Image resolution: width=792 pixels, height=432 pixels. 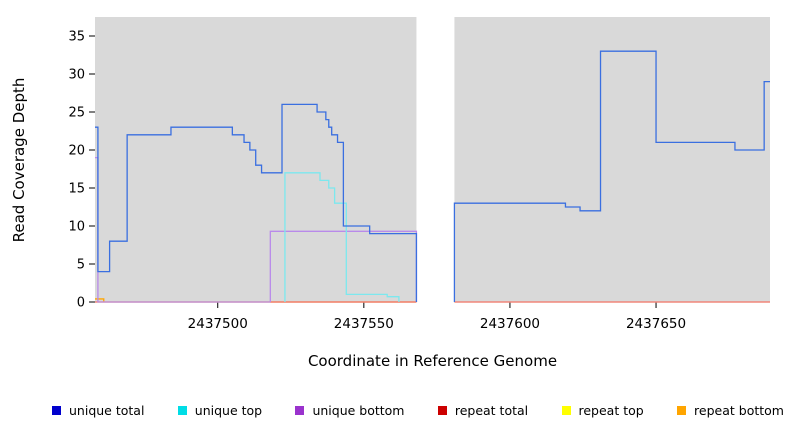 What do you see at coordinates (611, 410) in the screenshot?
I see `legend-label: repeat top` at bounding box center [611, 410].